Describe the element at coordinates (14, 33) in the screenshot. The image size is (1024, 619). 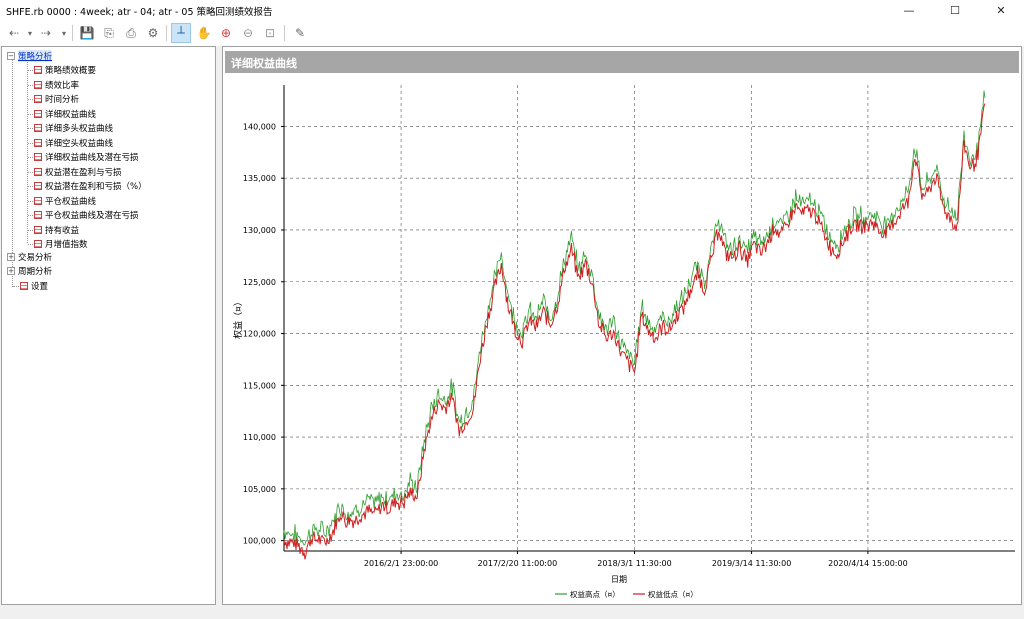
I see `back-arrow-icon: ⇠` at that location.